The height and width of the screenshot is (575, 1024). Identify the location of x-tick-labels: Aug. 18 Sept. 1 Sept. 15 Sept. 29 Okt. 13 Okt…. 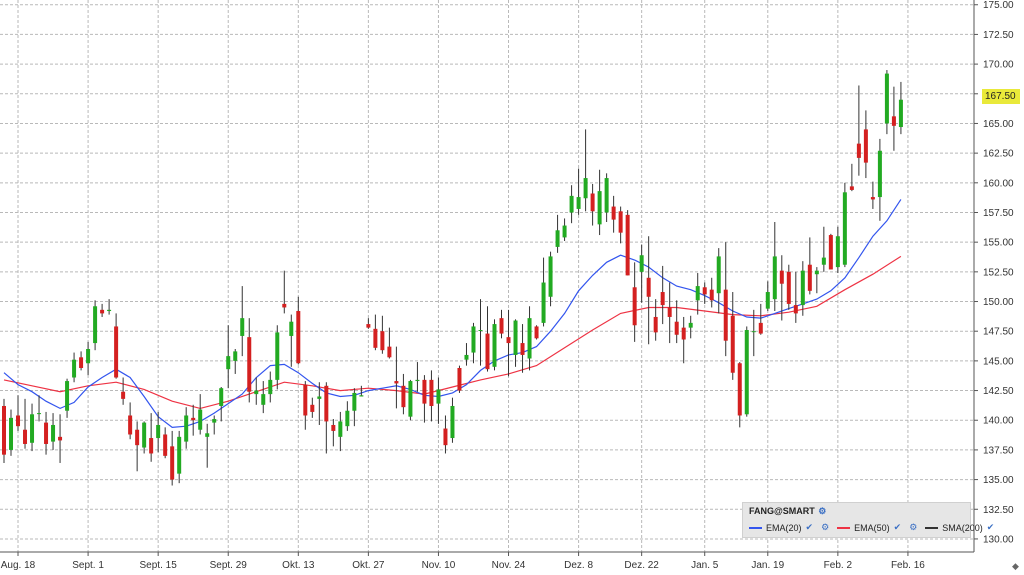
(463, 565).